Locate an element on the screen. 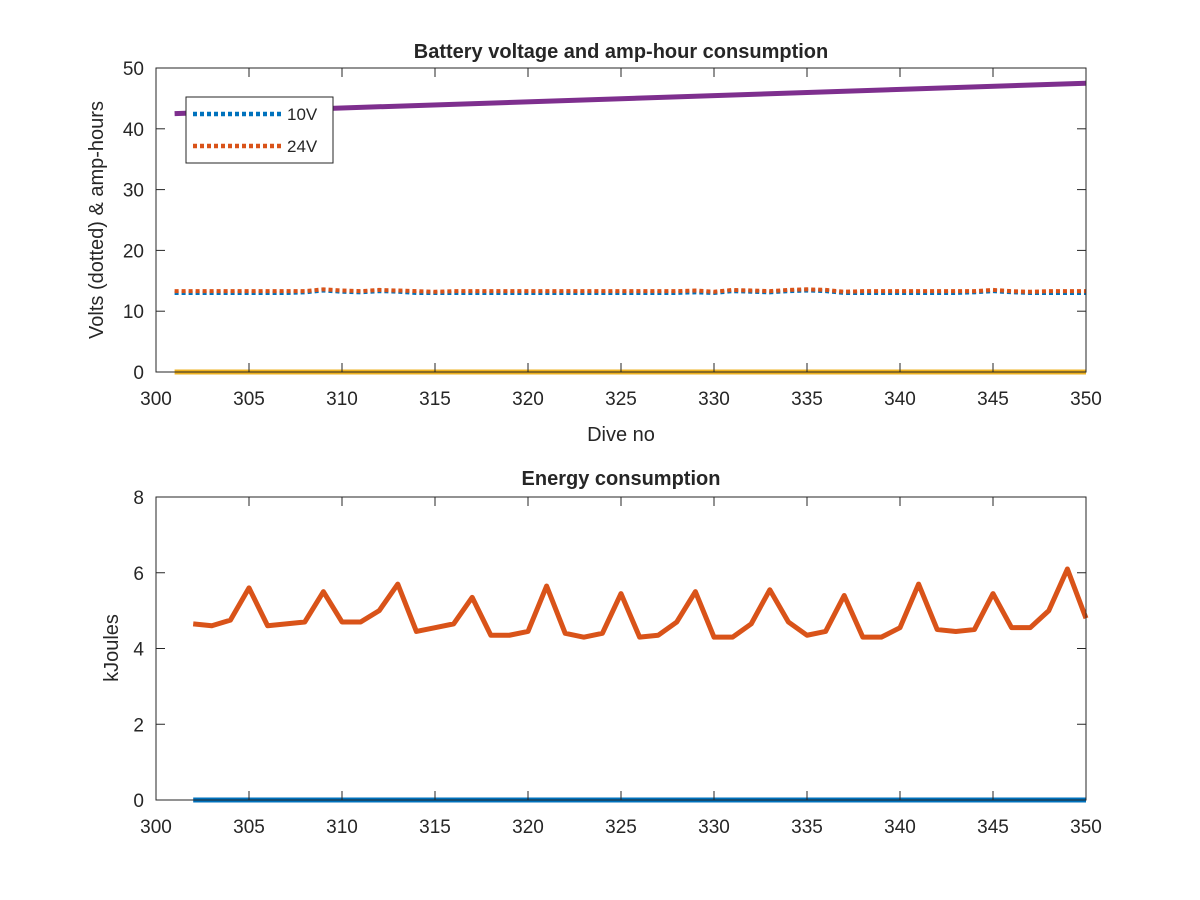  voltage-chart-y-tick-label: 0 is located at coordinates (138, 373).